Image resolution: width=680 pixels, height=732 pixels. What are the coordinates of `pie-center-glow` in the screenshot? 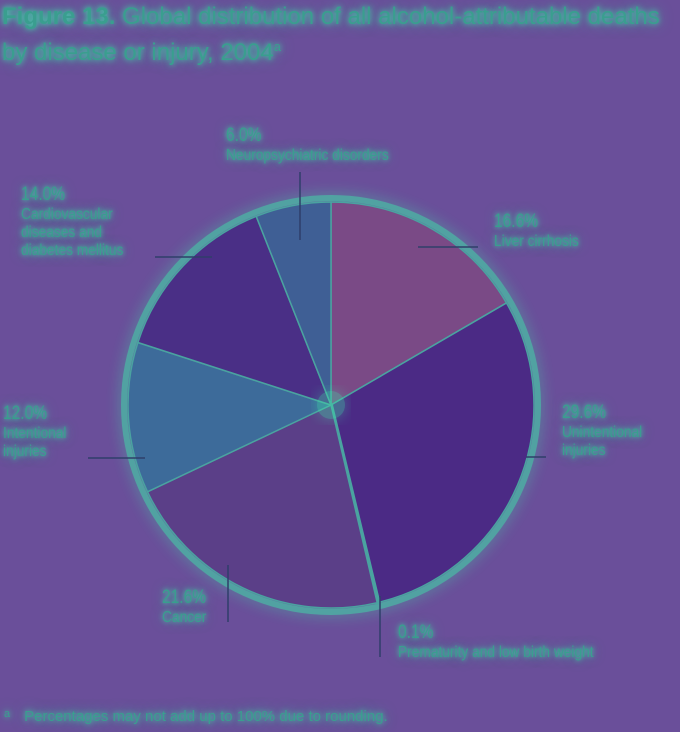 It's located at (331, 405).